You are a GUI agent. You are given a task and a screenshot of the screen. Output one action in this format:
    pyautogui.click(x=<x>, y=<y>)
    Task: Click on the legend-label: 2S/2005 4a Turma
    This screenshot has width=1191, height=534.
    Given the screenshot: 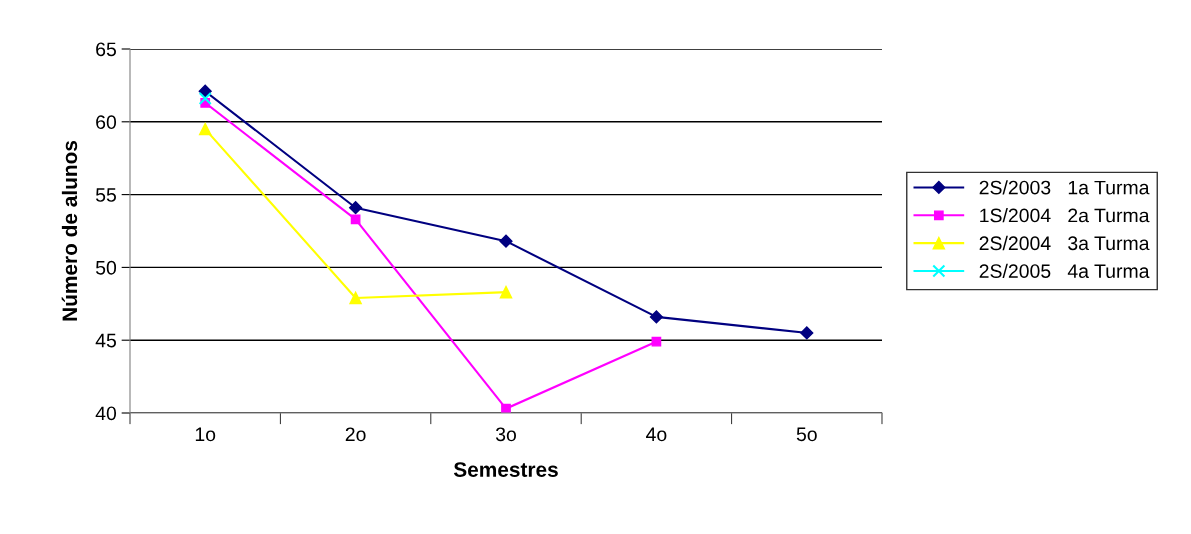 What is the action you would take?
    pyautogui.click(x=1064, y=270)
    